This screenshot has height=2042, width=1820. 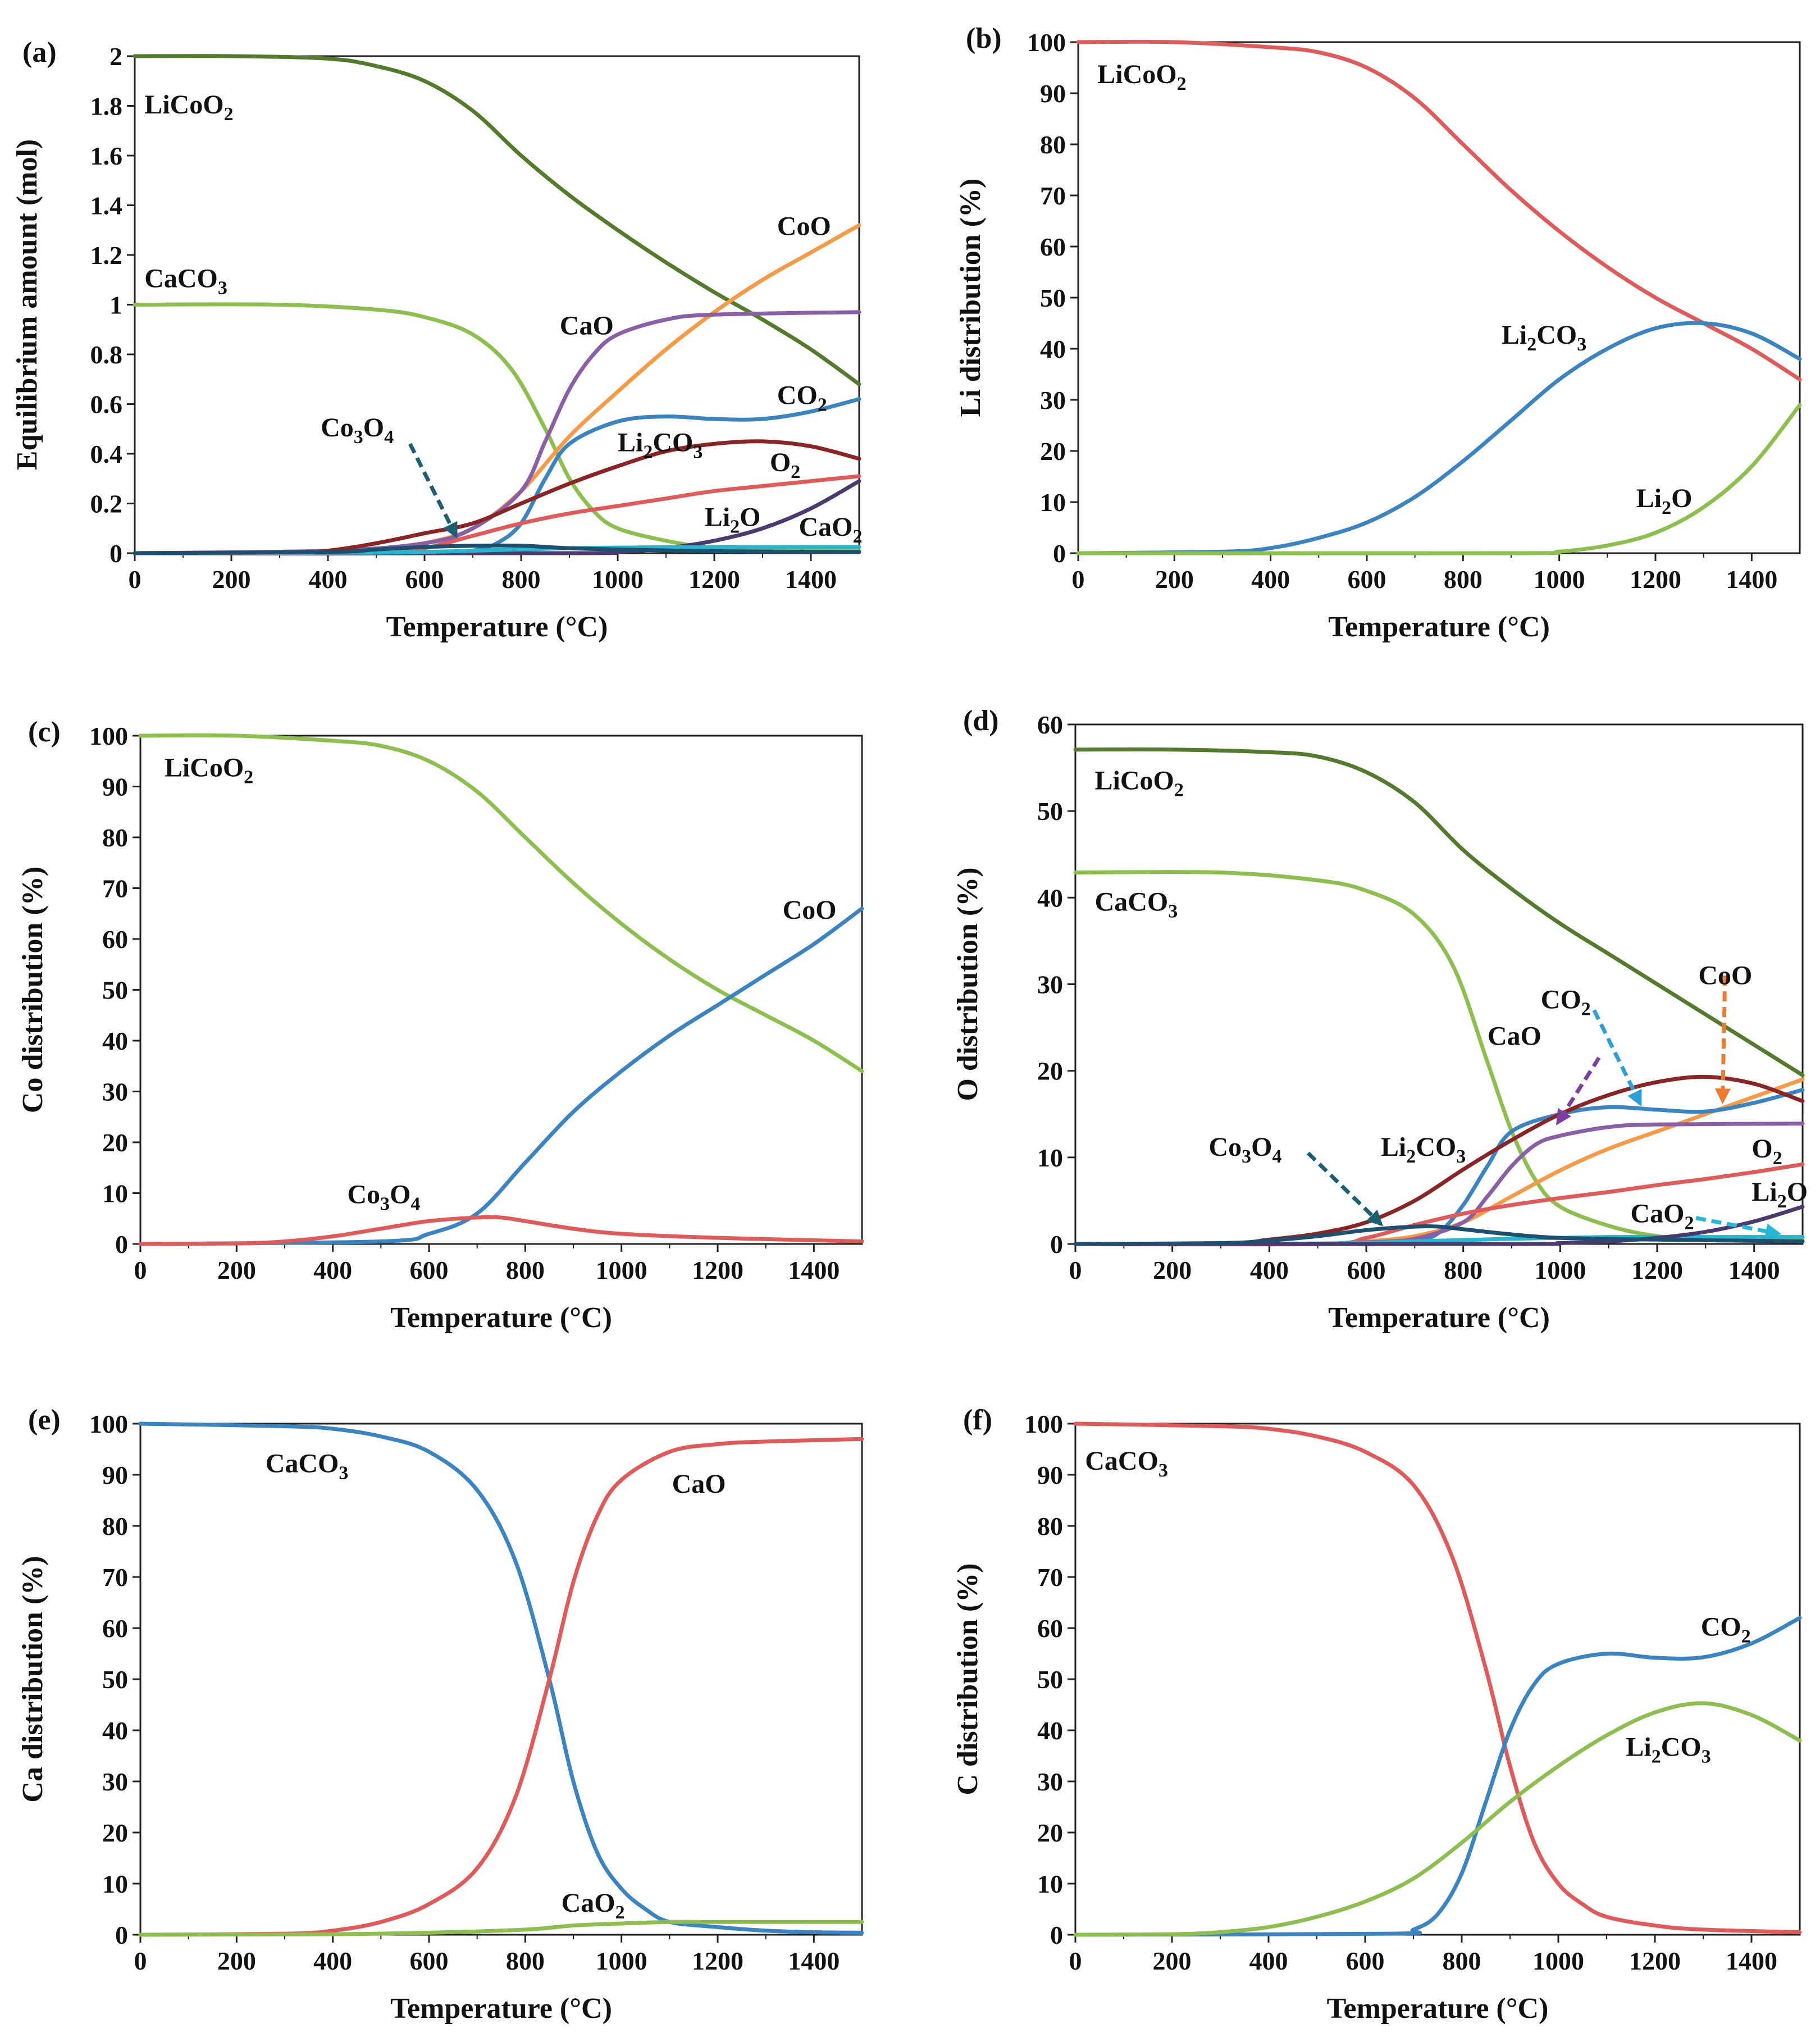 What do you see at coordinates (497, 220) in the screenshot?
I see `series-line-licoo2` at bounding box center [497, 220].